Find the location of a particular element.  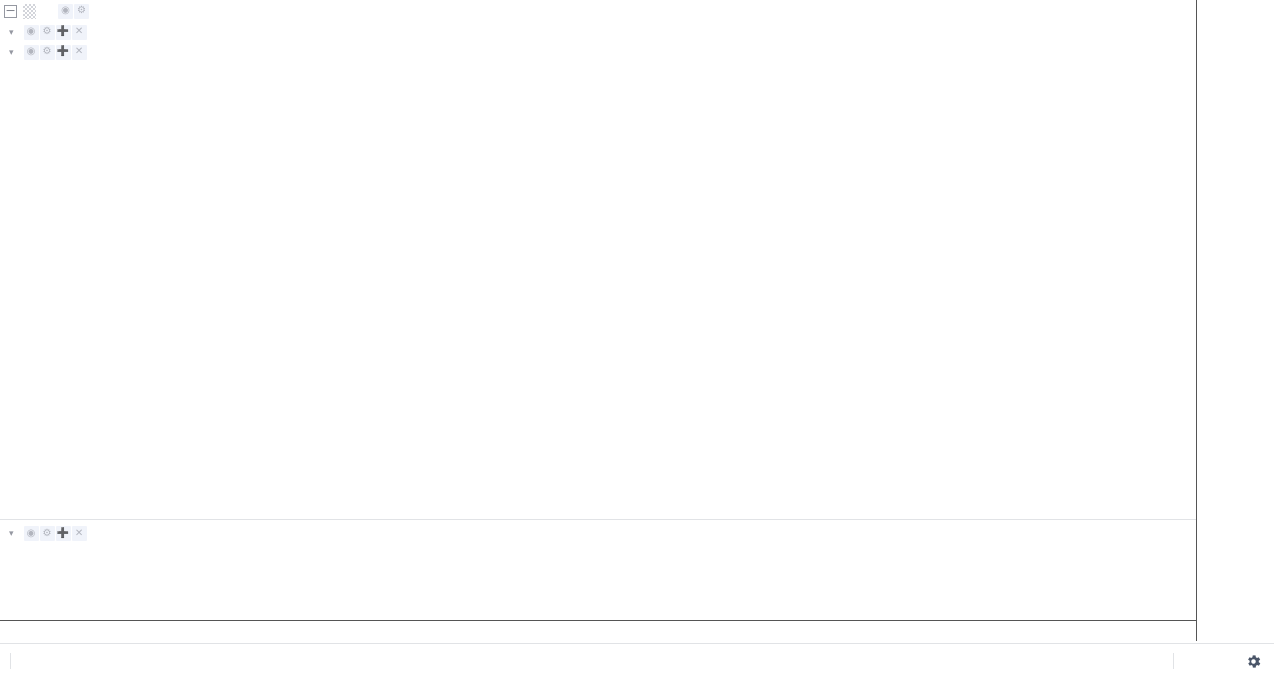

symbol-icon-group: ◉ ⚙ is located at coordinates (74, 11).